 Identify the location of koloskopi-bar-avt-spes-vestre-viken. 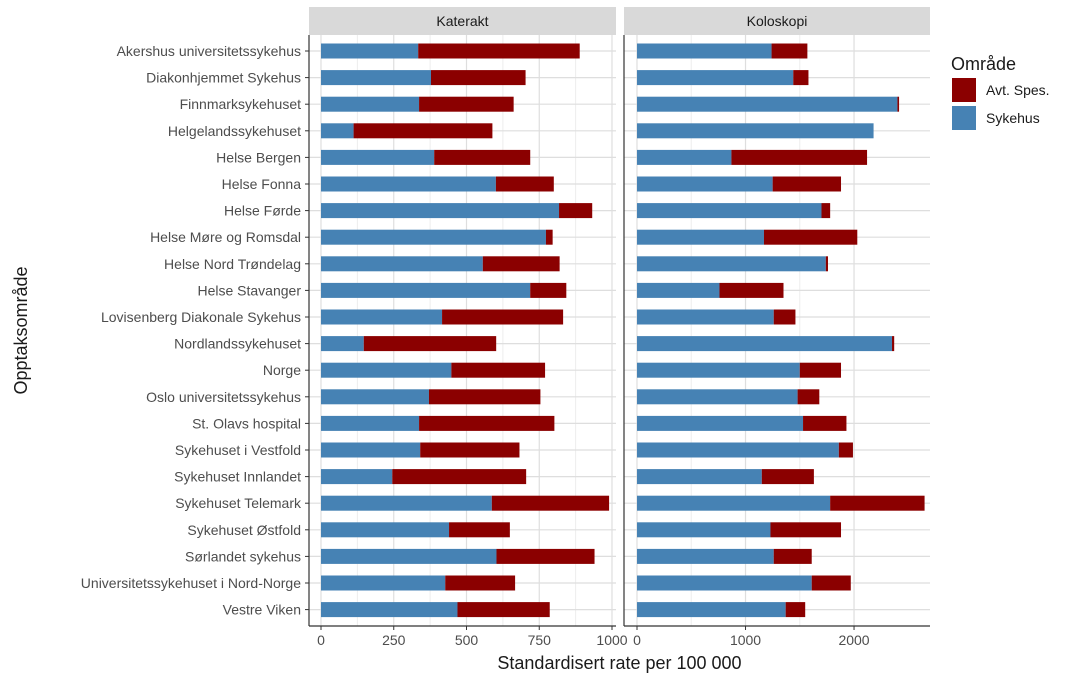
(795, 610).